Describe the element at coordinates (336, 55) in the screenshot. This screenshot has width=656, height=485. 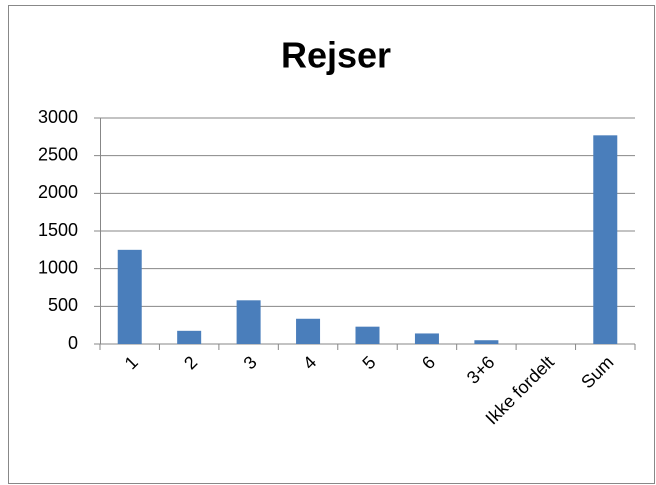
I see `chart-title: Rejser` at that location.